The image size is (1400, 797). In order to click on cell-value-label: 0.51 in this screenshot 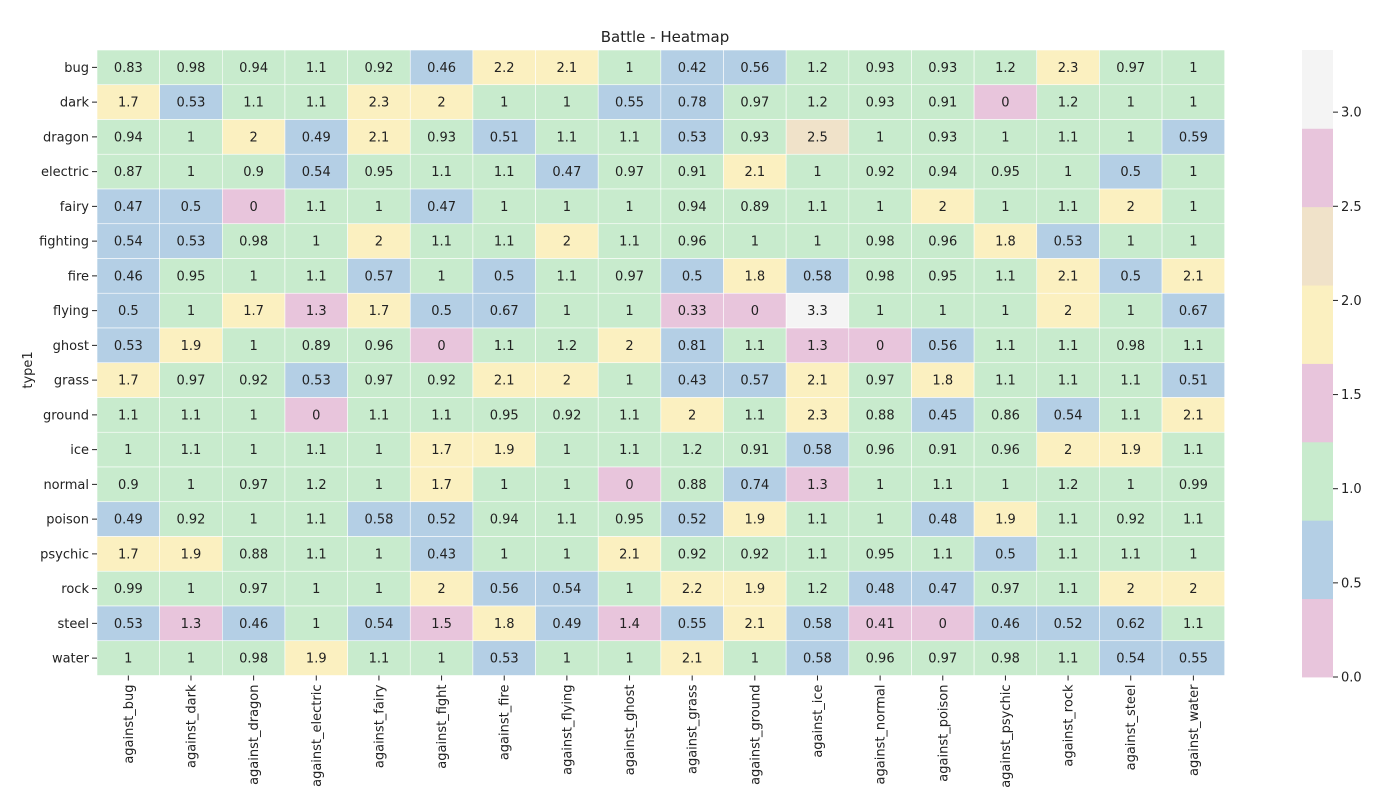, I will do `click(1193, 381)`.